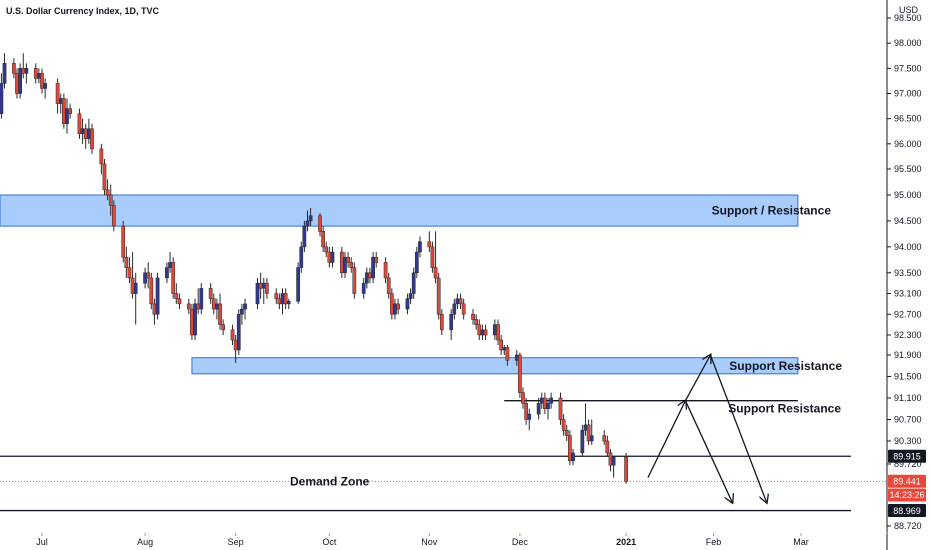  Describe the element at coordinates (145, 542) in the screenshot. I see `time-tick-label: Aug` at that location.